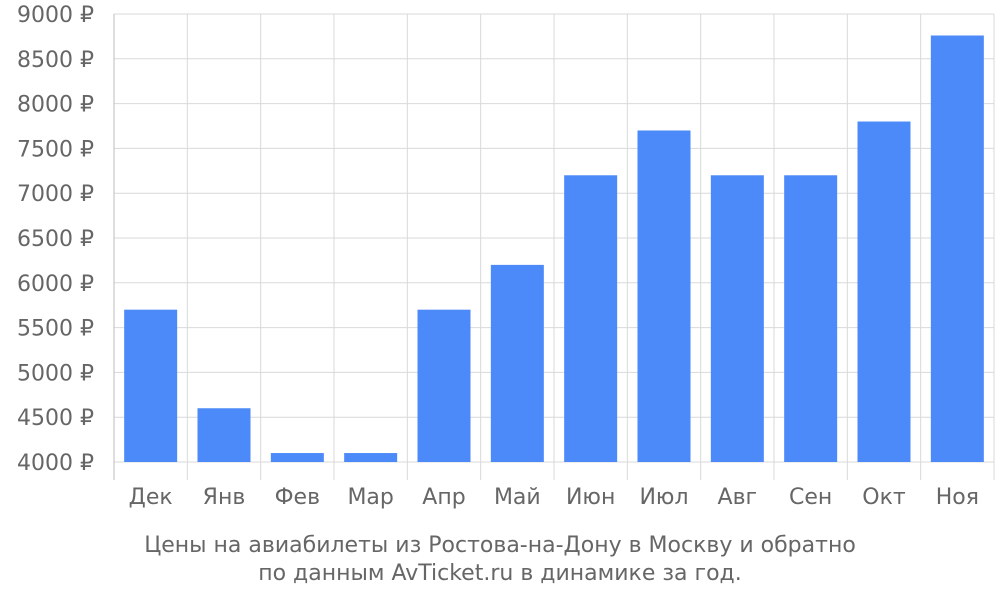  I want to click on x-tick-label: Ноя, so click(957, 497).